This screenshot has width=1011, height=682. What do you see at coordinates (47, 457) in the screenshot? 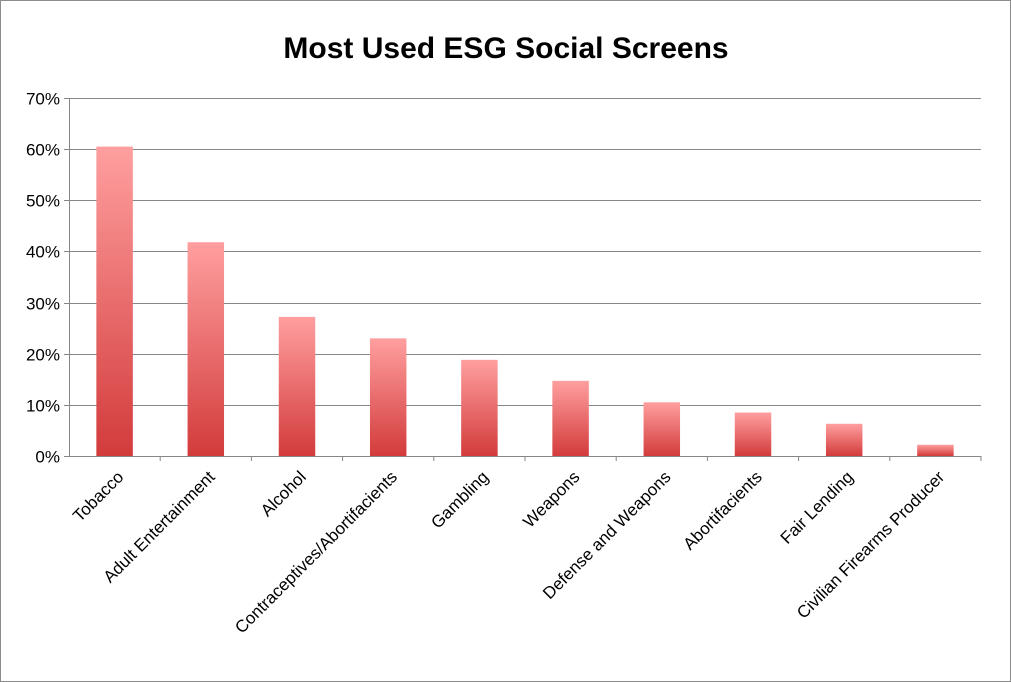
I see `y-tick-label: 0%` at bounding box center [47, 457].